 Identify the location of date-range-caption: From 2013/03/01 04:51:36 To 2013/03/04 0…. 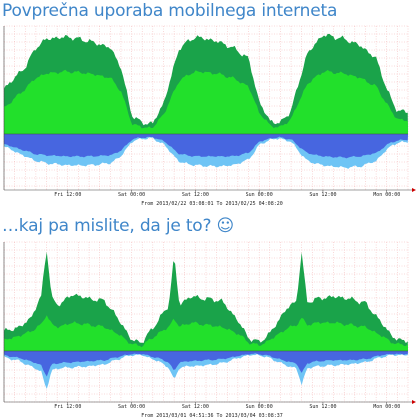
(211, 416).